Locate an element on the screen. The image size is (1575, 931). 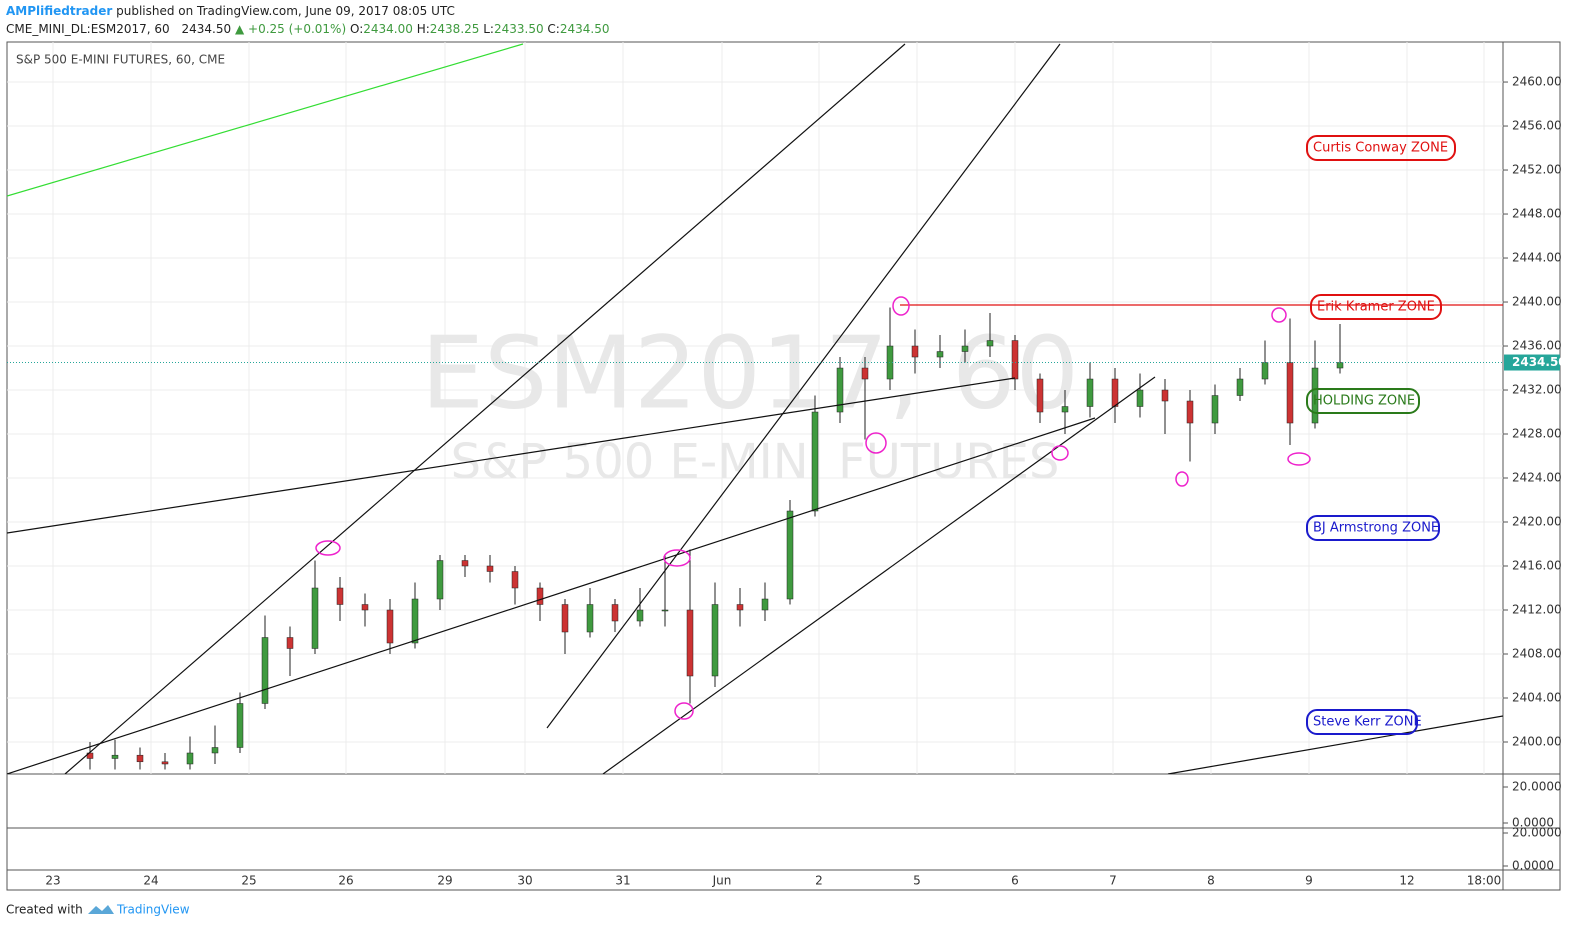
x-tick-label: 6 is located at coordinates (1015, 881).